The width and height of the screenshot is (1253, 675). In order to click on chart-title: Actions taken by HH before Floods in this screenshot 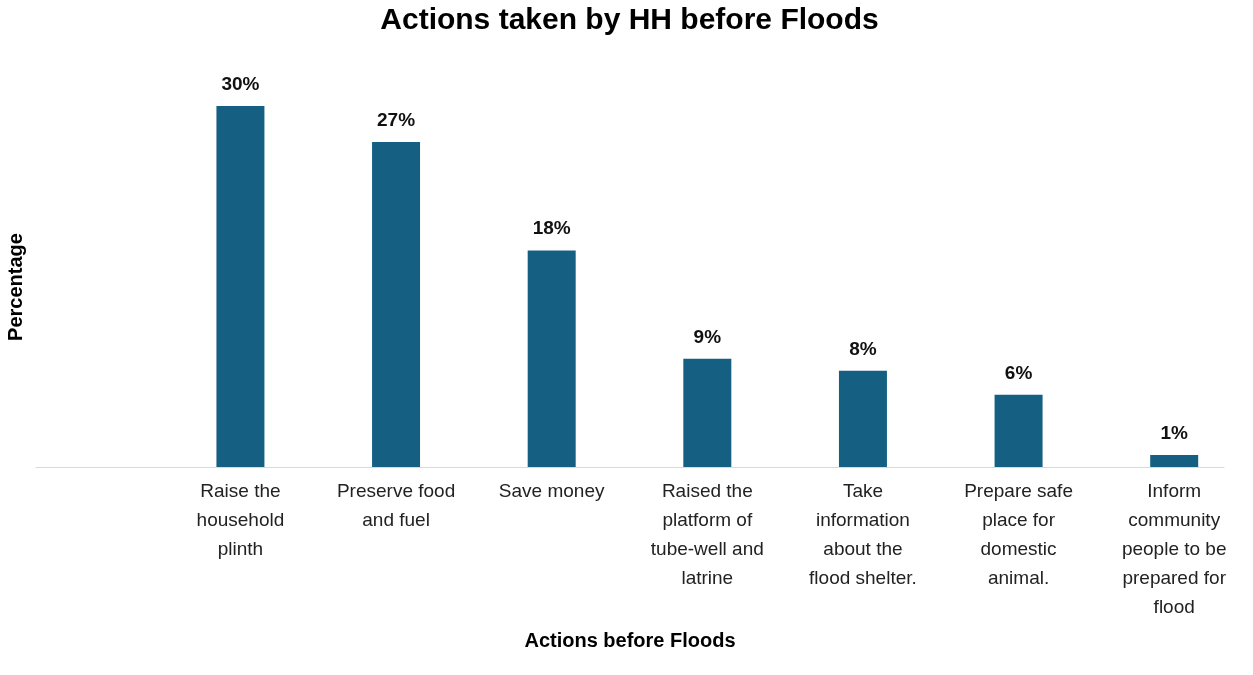, I will do `click(629, 18)`.